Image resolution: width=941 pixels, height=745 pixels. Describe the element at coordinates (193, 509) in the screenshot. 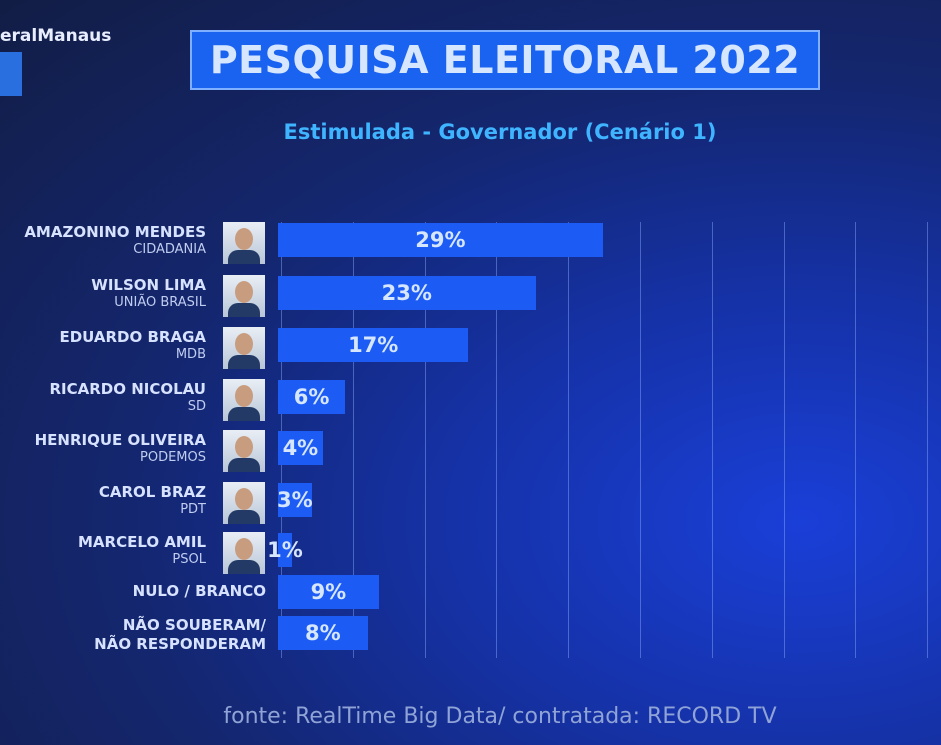

I see `candidate-party: PDT` at that location.